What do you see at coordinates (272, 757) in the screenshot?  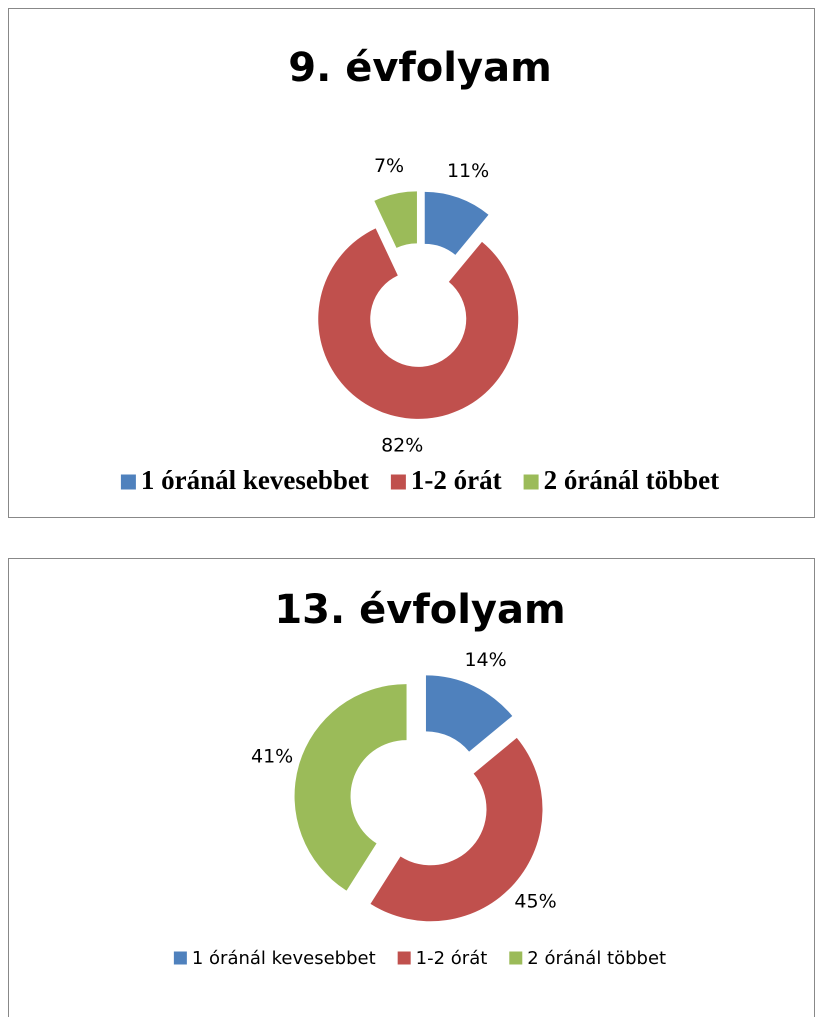 I see `data-label: 41%` at bounding box center [272, 757].